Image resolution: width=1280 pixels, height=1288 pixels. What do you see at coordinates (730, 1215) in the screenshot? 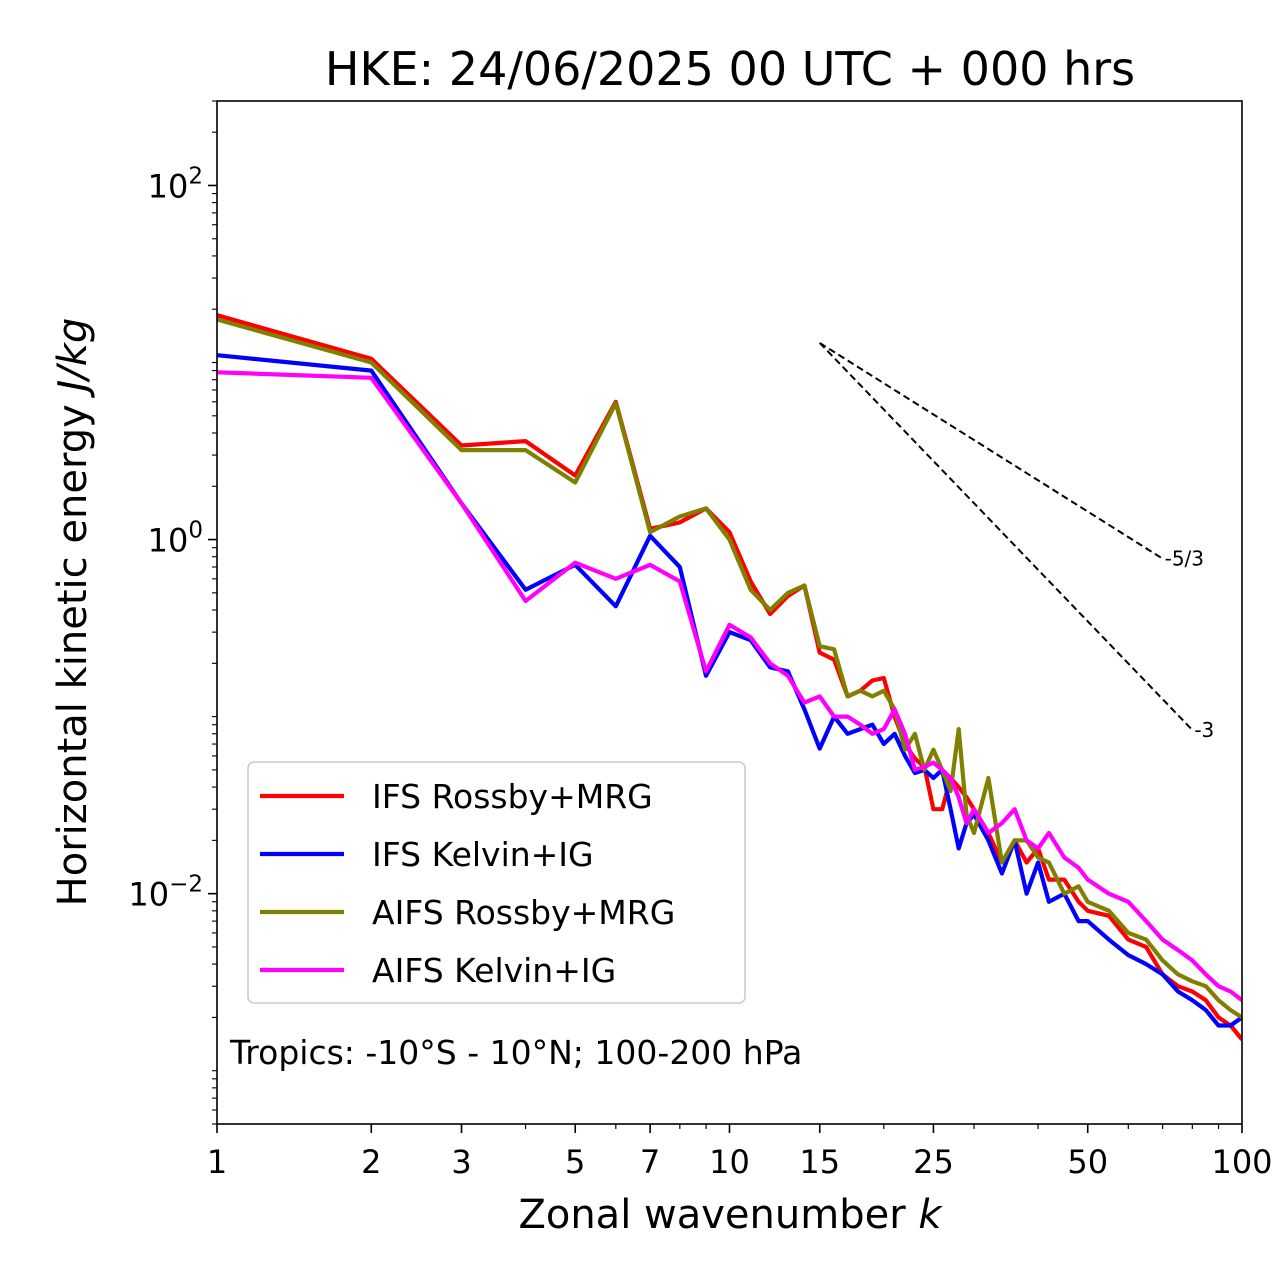
I see `x-axis-label: Zonal wavenumber k` at bounding box center [730, 1215].